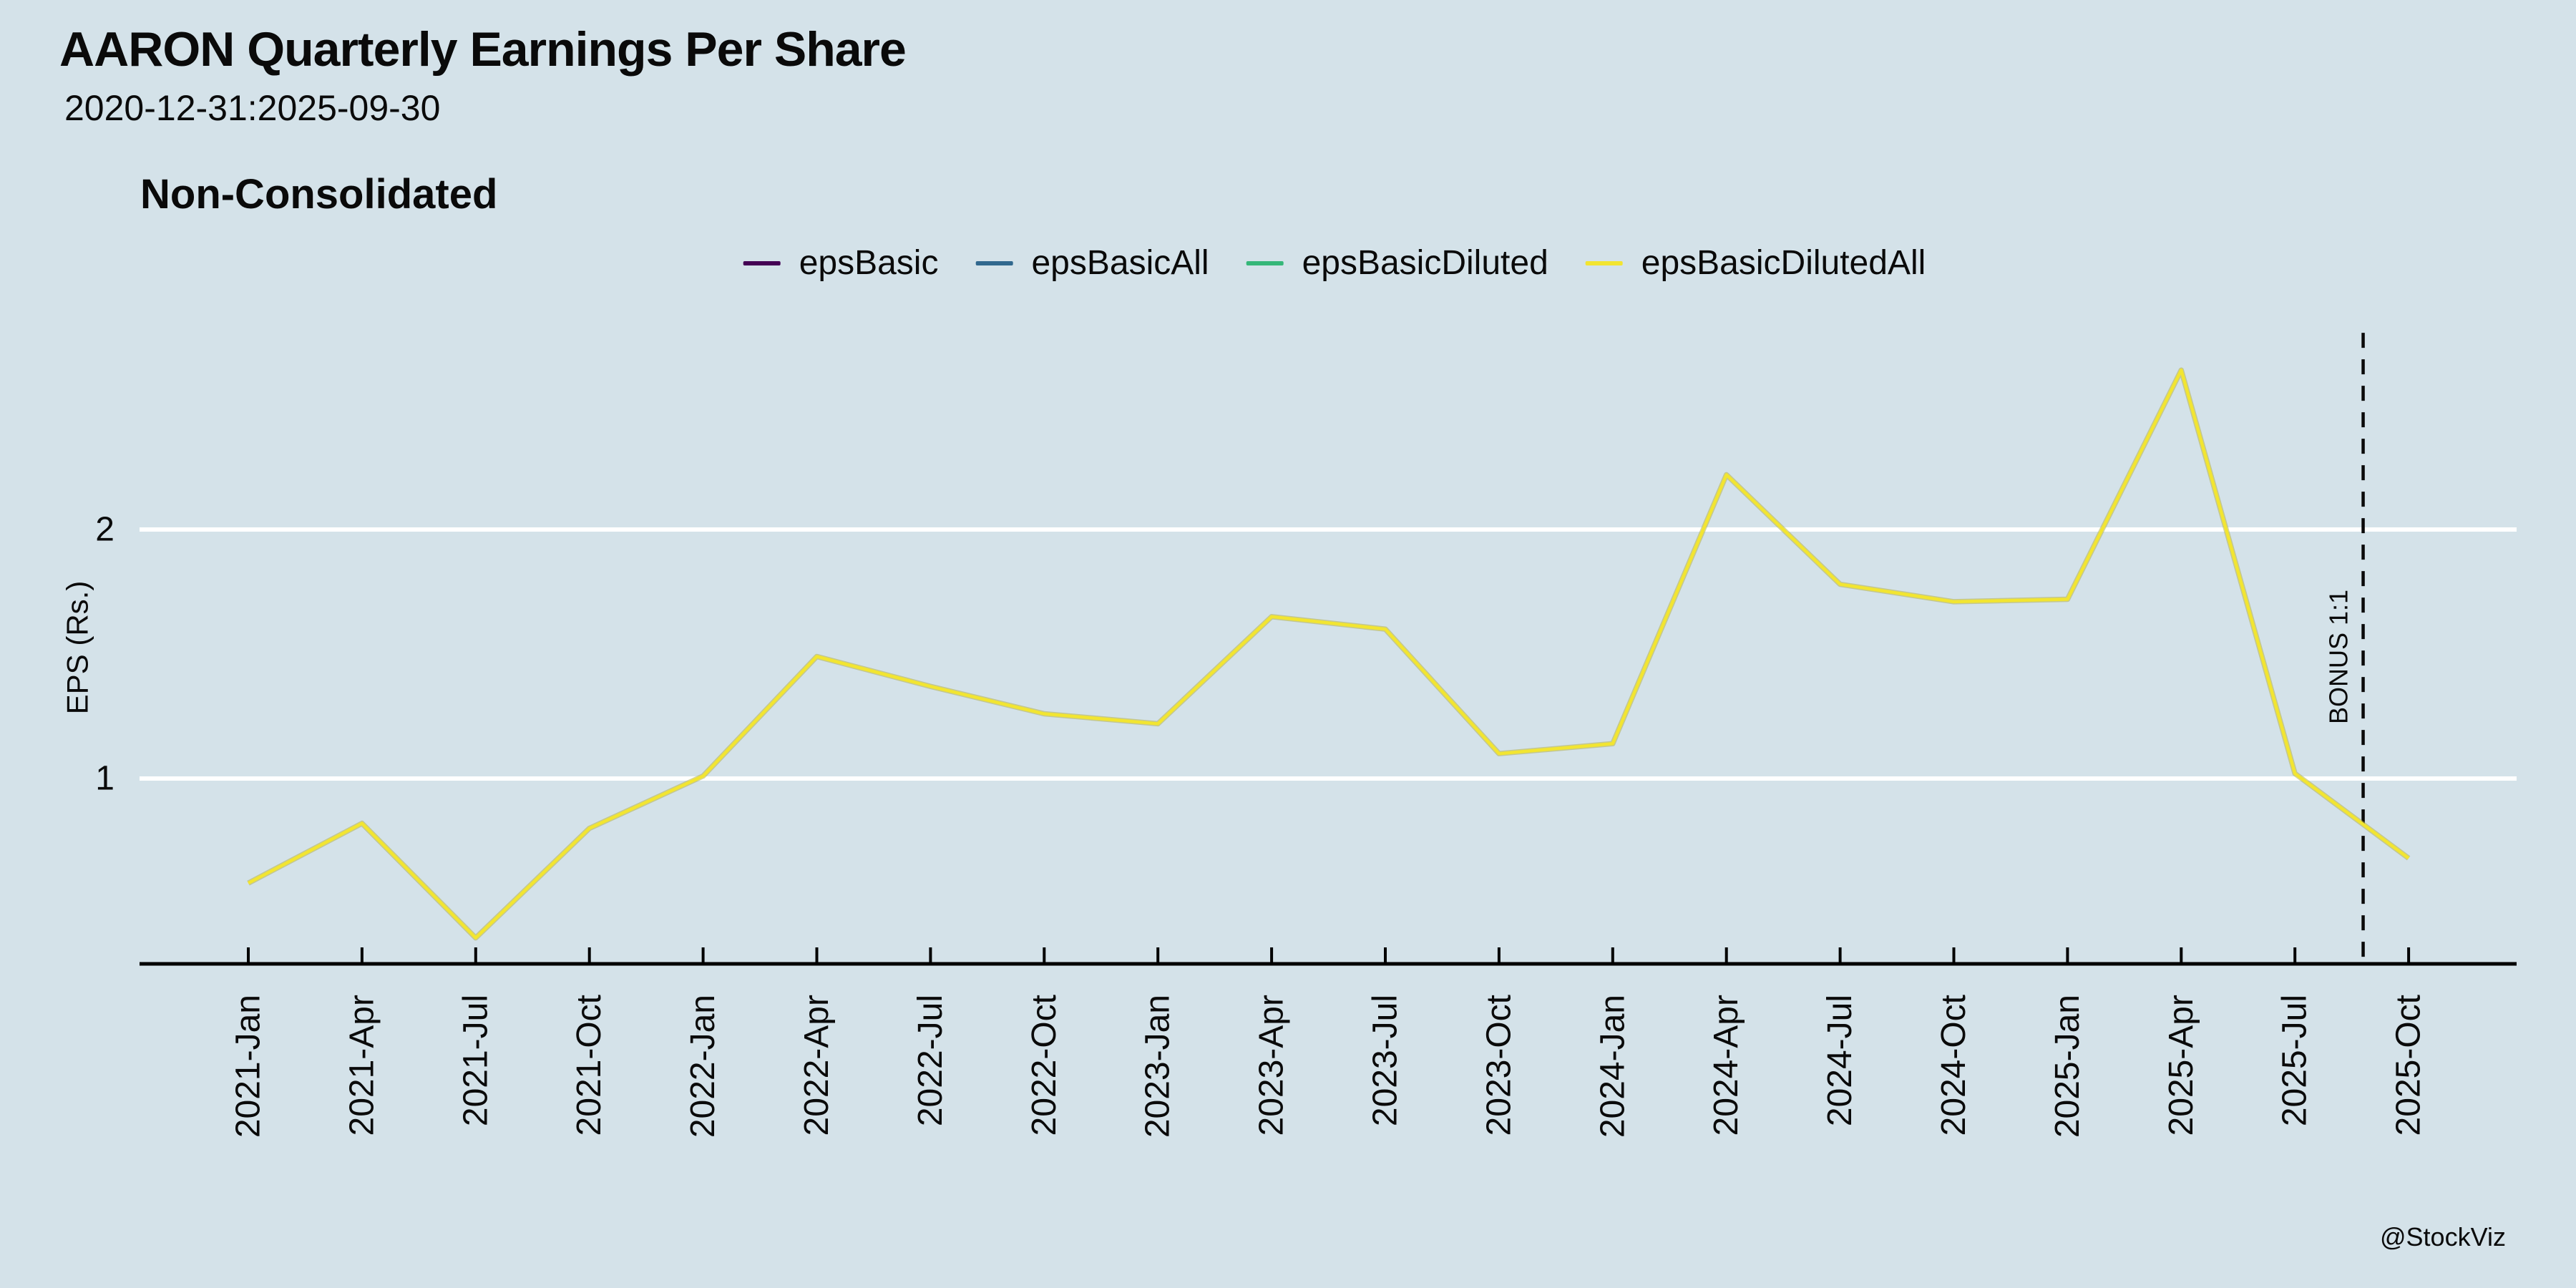 This screenshot has width=2576, height=1288. Describe the element at coordinates (475, 1060) in the screenshot. I see `x-tick-label: 2021-Jul` at that location.